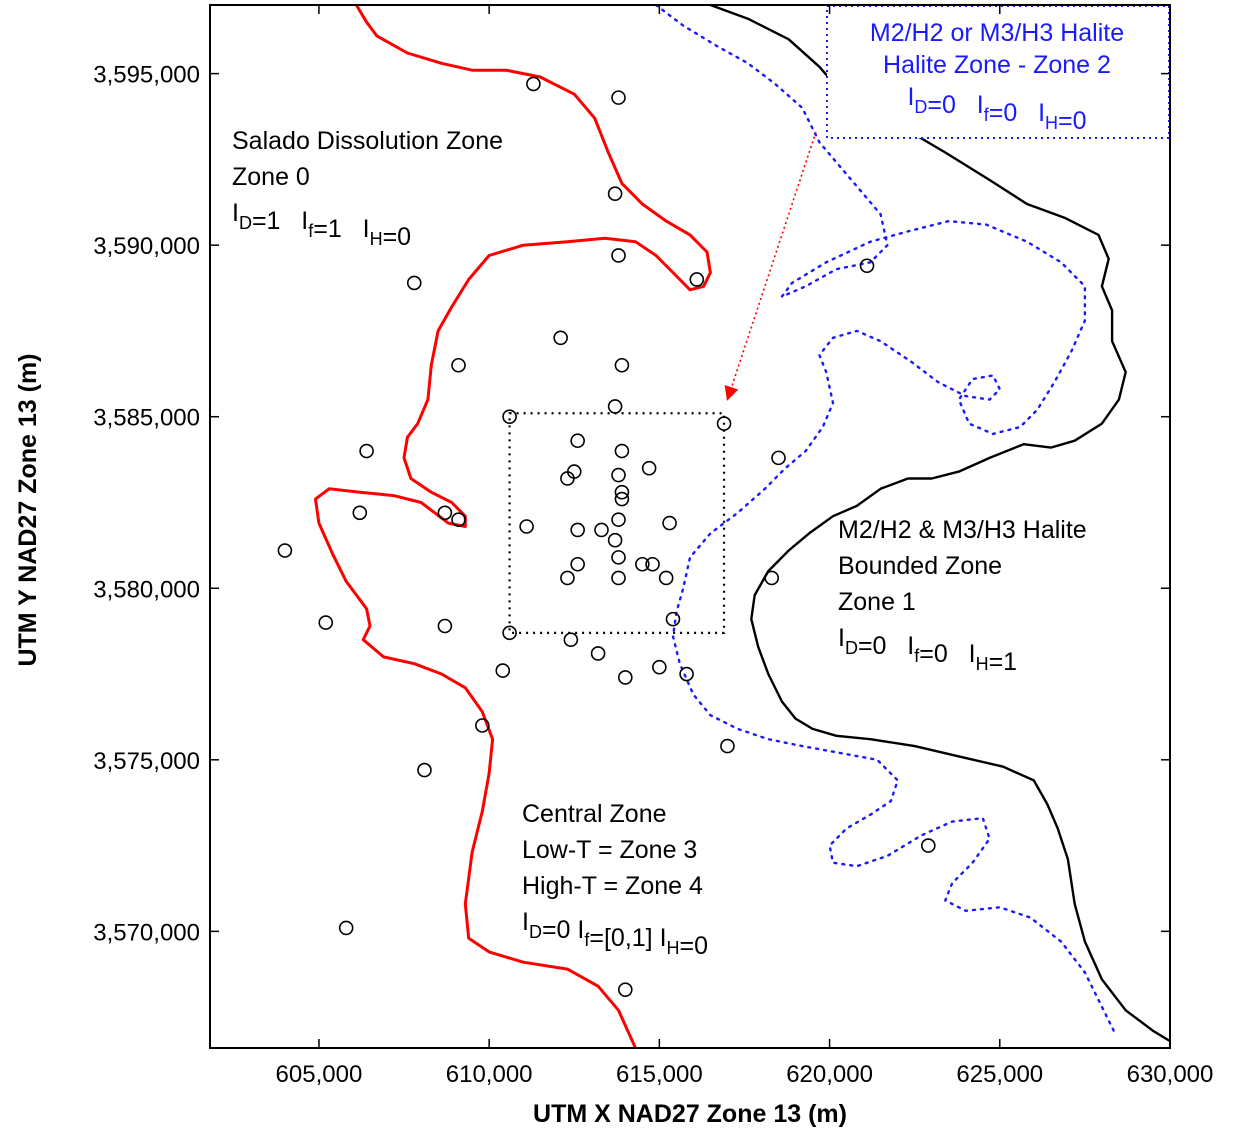 This screenshot has width=1244, height=1130. I want to click on y-tick-label: 3,595,000, so click(146, 75).